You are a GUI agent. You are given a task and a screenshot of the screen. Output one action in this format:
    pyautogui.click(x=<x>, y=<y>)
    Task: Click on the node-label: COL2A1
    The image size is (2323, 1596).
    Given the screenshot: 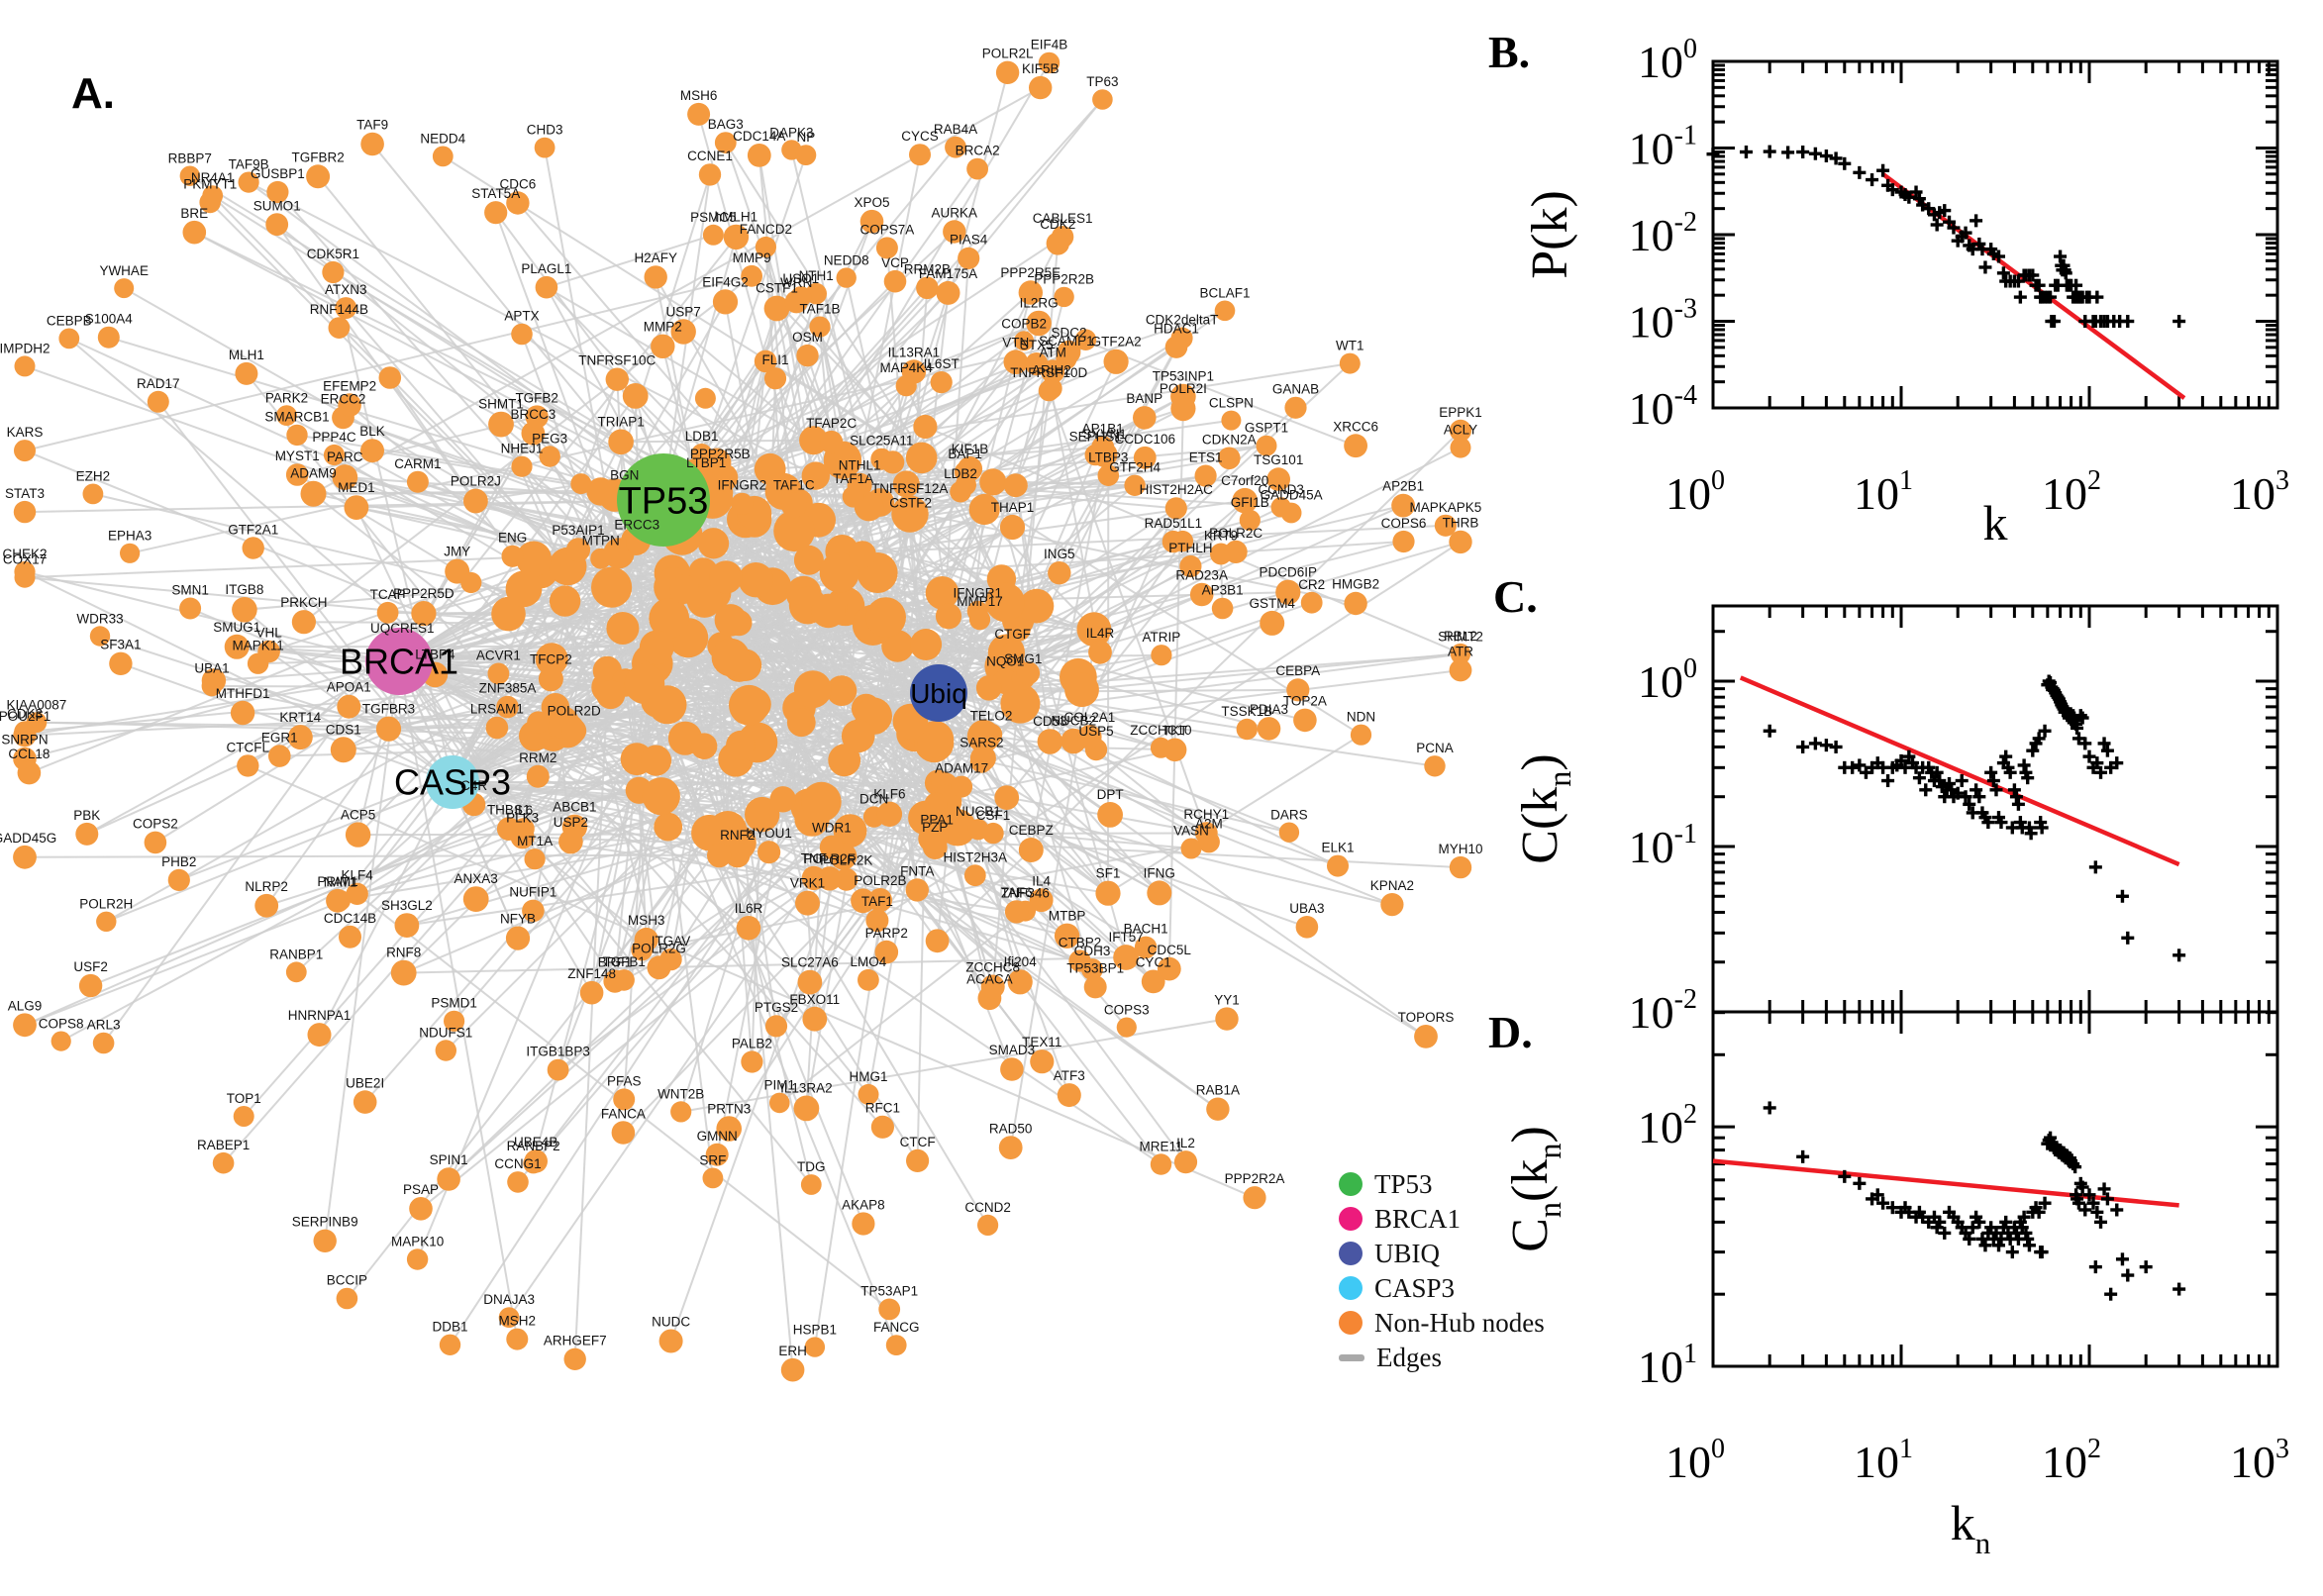 What is the action you would take?
    pyautogui.click(x=1090, y=717)
    